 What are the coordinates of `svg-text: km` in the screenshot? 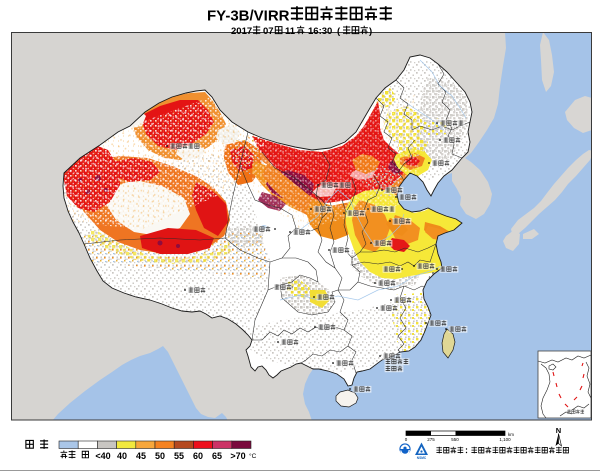 It's located at (511, 434).